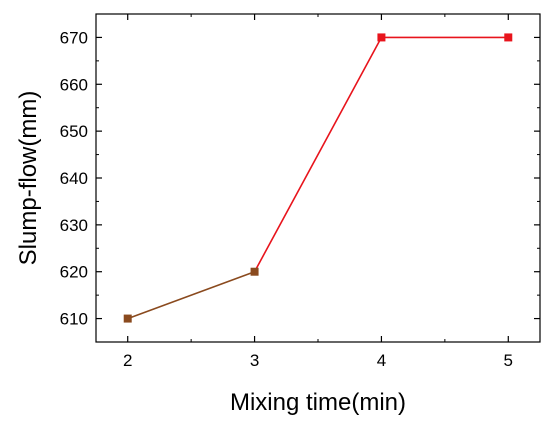  I want to click on y-tick-label: 640, so click(74, 178).